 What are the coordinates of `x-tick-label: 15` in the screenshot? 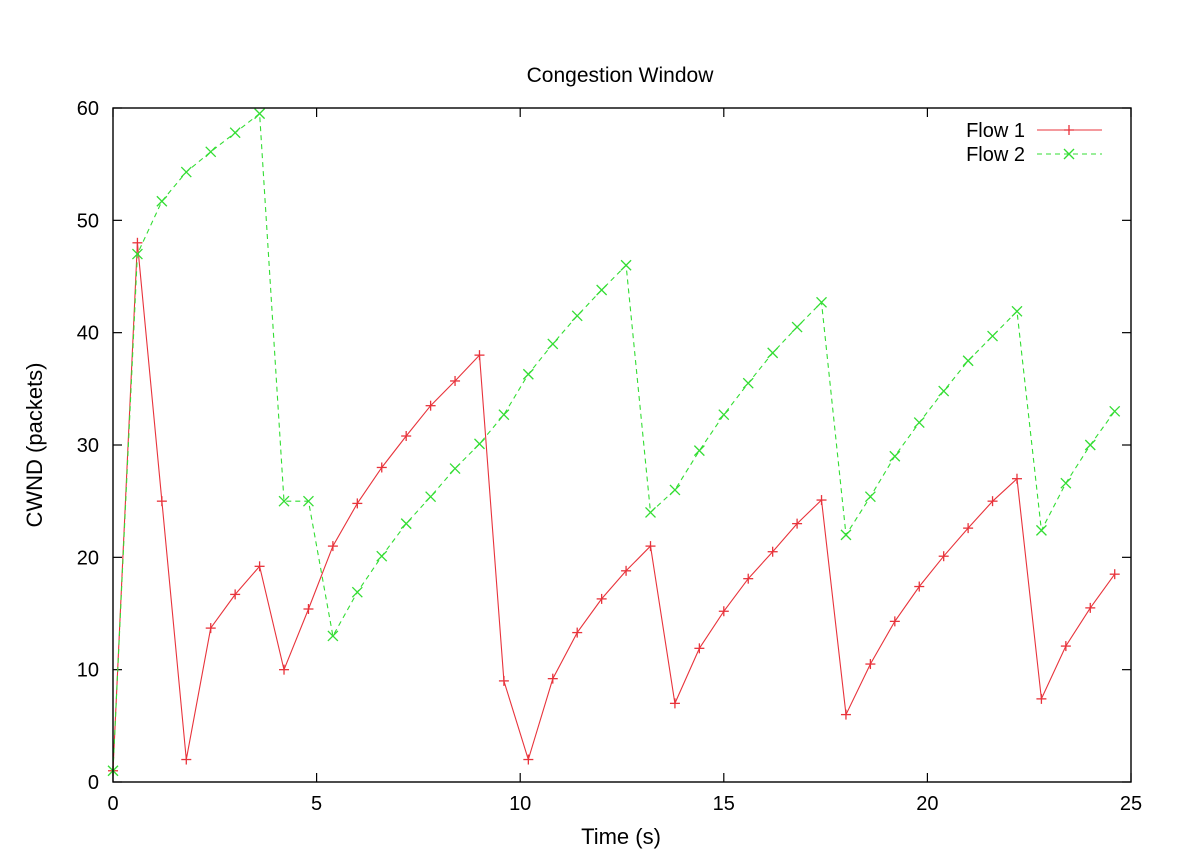 It's located at (724, 804).